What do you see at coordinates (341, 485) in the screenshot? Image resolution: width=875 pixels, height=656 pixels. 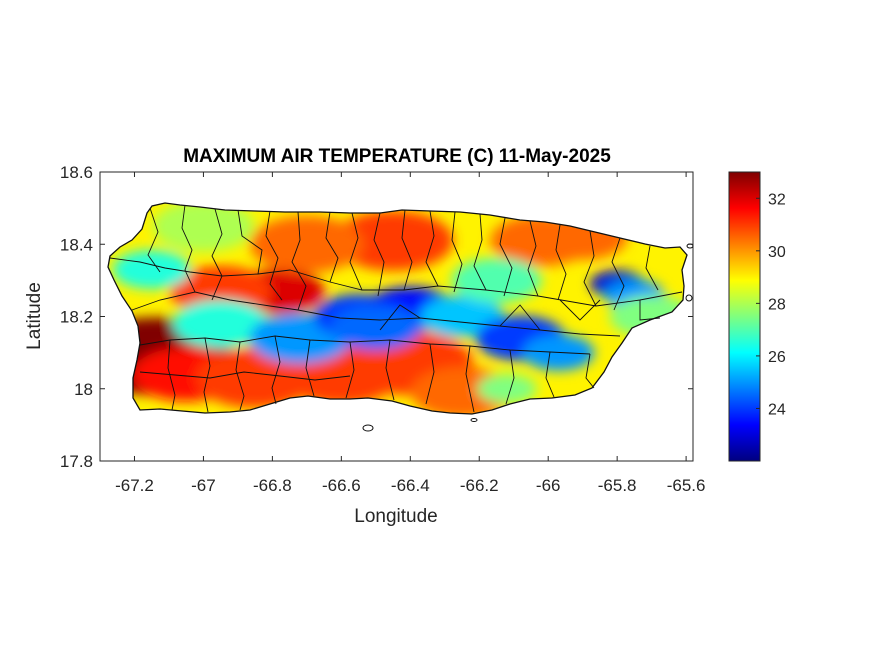 I see `x-tick-label: -66.6` at bounding box center [341, 485].